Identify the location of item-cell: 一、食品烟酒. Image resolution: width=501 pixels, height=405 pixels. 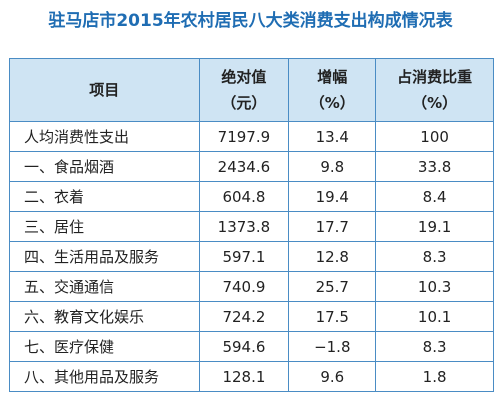
(104, 166).